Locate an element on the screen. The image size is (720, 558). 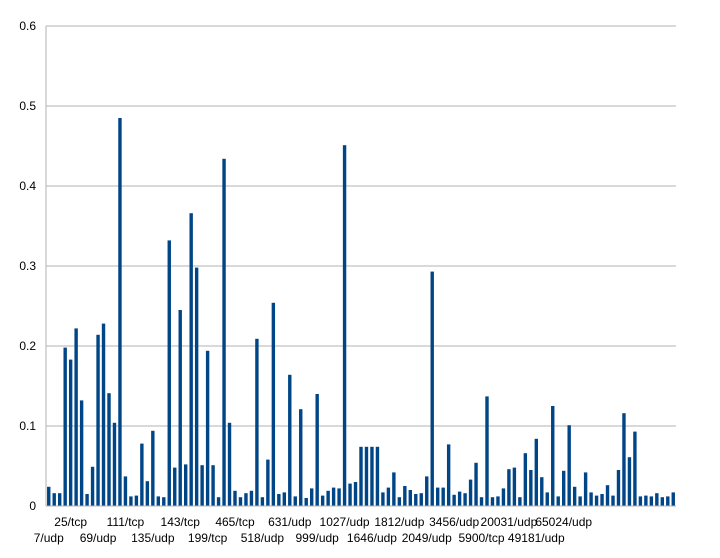
x-tick-label: 631/udp is located at coordinates (290, 522).